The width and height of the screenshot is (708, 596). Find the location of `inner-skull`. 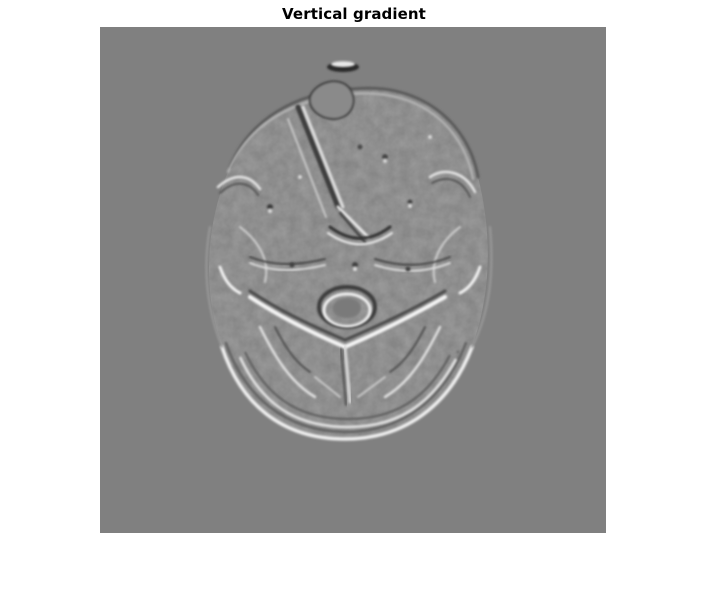

inner-skull is located at coordinates (348, 390).